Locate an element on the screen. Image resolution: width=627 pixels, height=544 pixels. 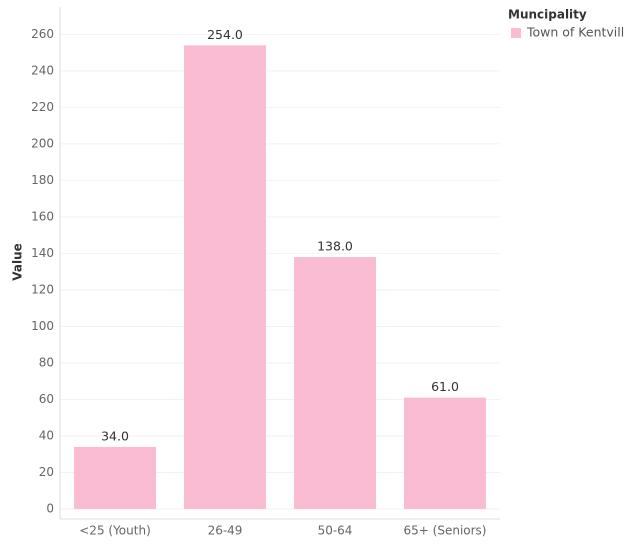
y-tick-label: 80 is located at coordinates (46, 362).